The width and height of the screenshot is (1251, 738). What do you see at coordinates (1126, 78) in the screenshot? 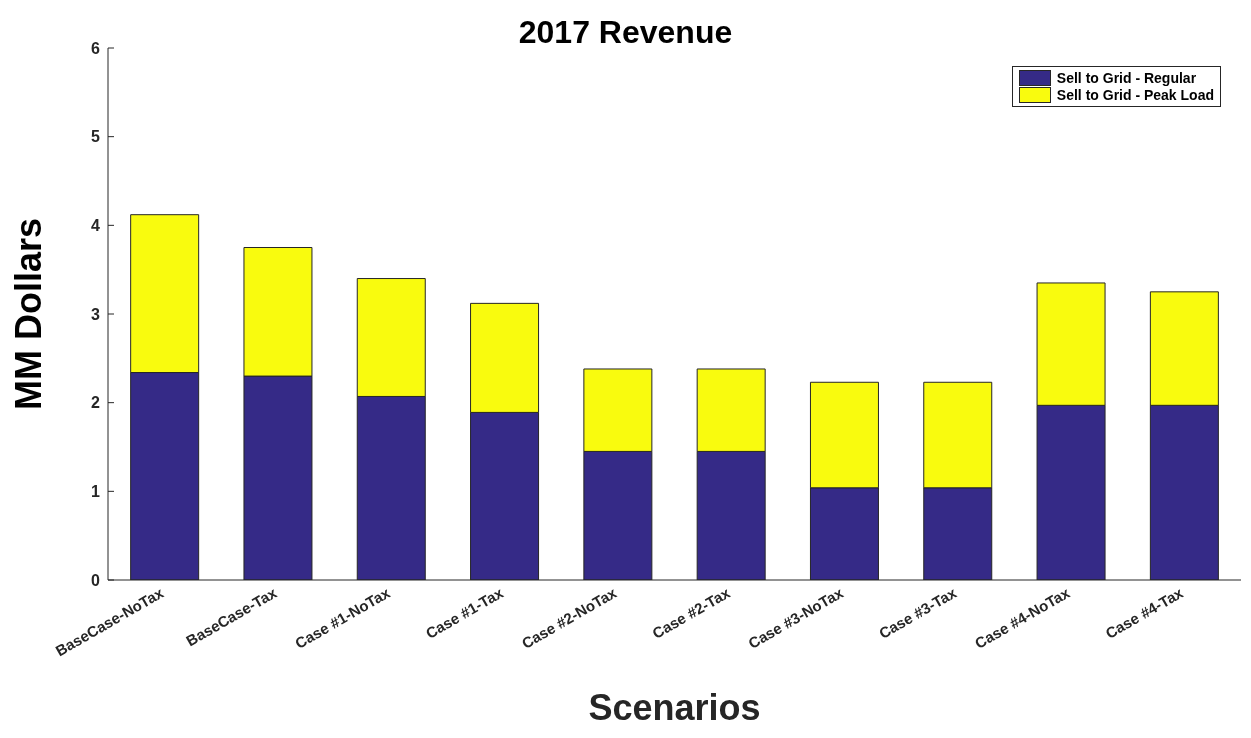
I see `legend-label: Sell to Grid - Regular` at bounding box center [1126, 78].